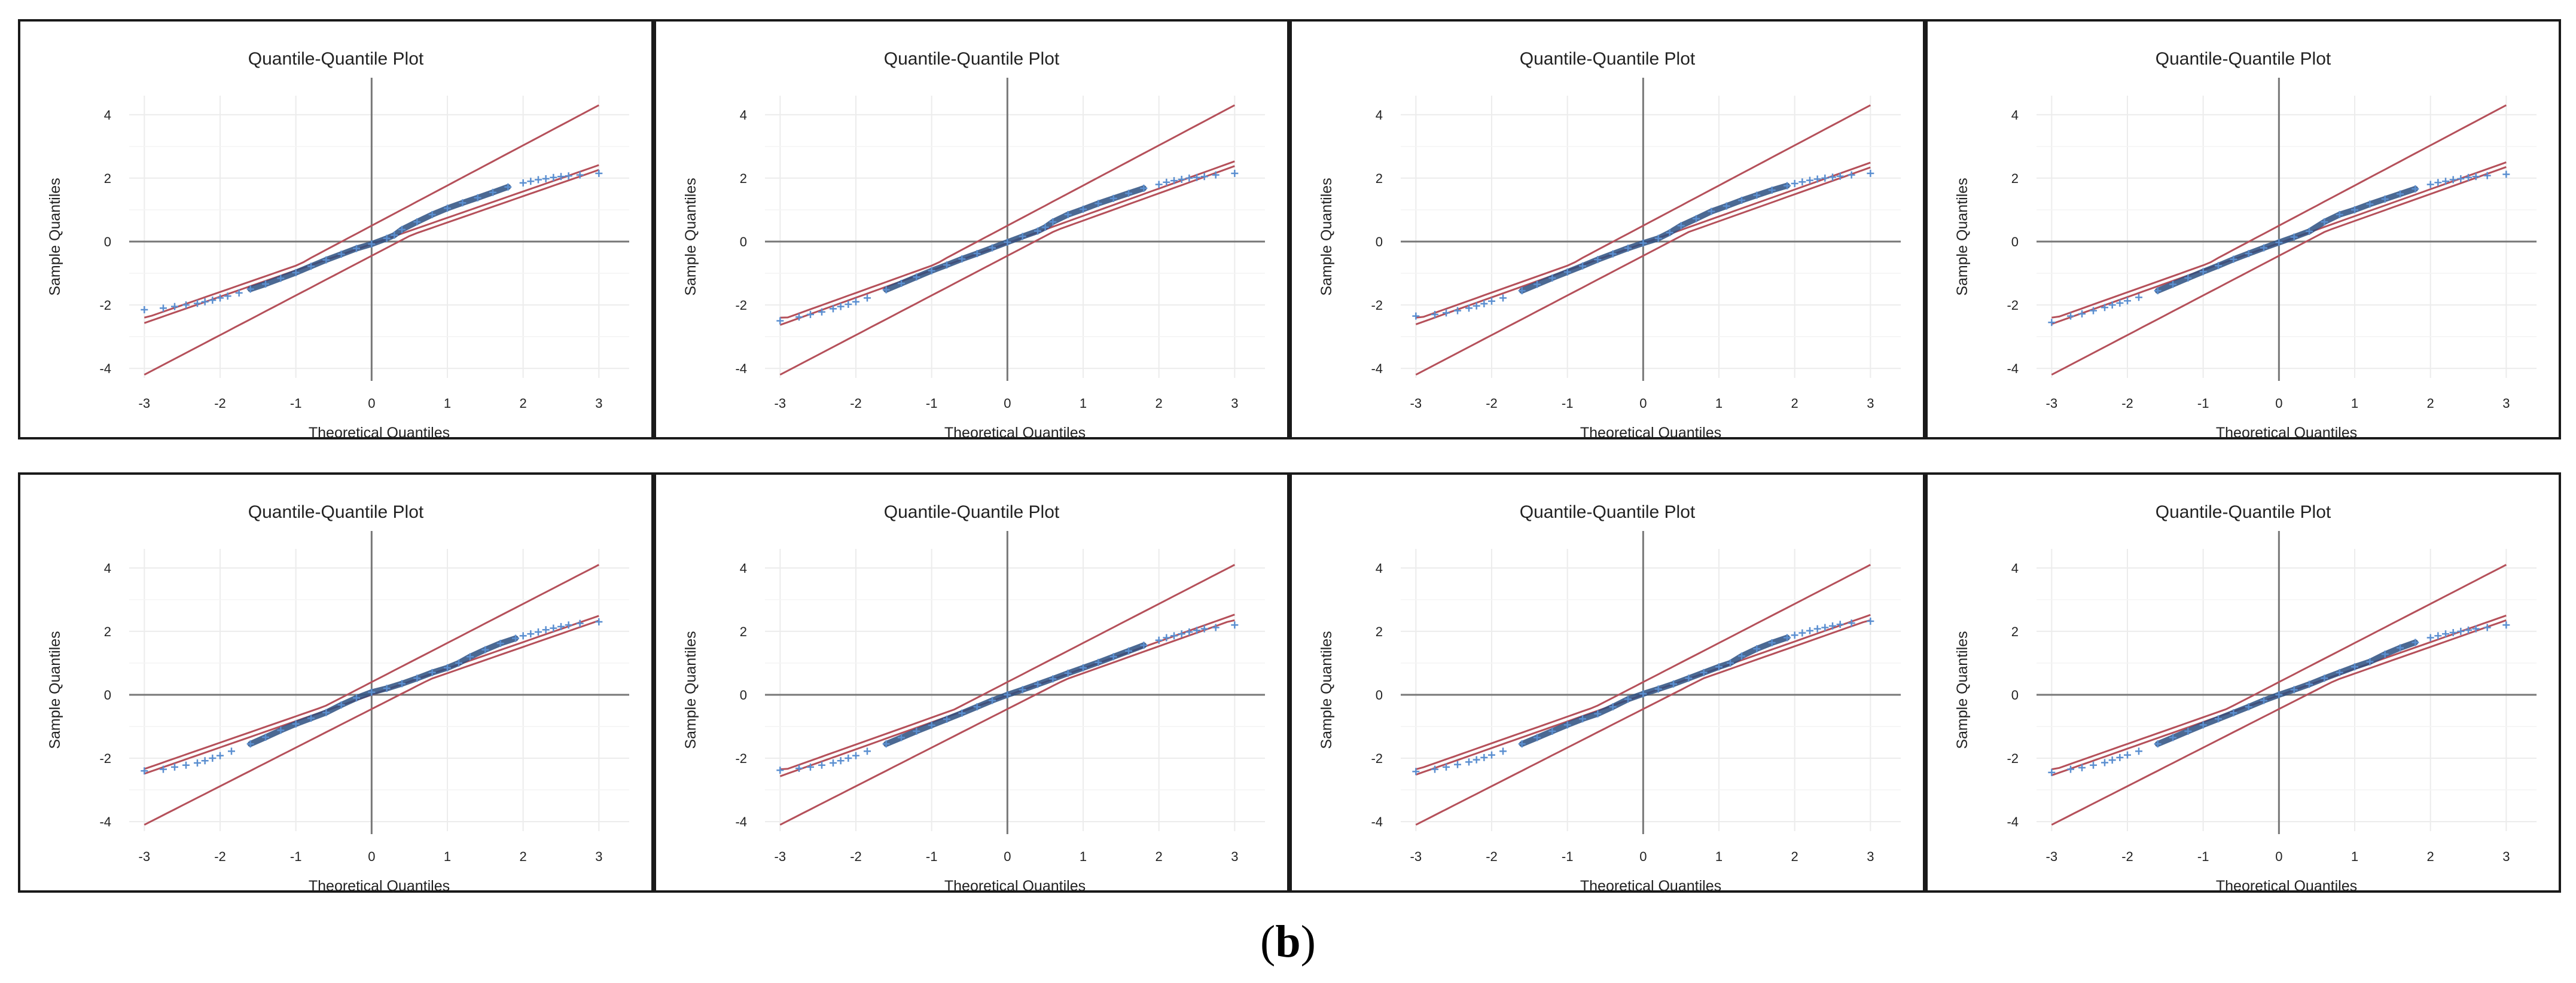  I want to click on y-tick-label: 2, so click(108, 632).